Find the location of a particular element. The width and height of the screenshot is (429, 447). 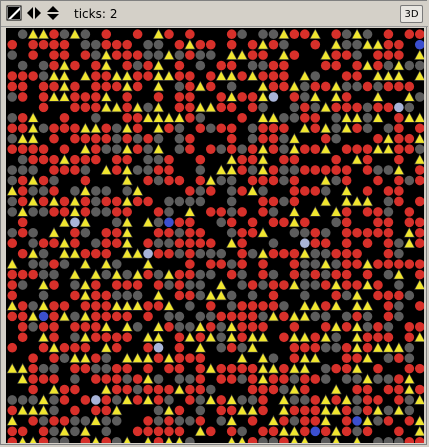

left-right-arrows-icon is located at coordinates (34, 13).